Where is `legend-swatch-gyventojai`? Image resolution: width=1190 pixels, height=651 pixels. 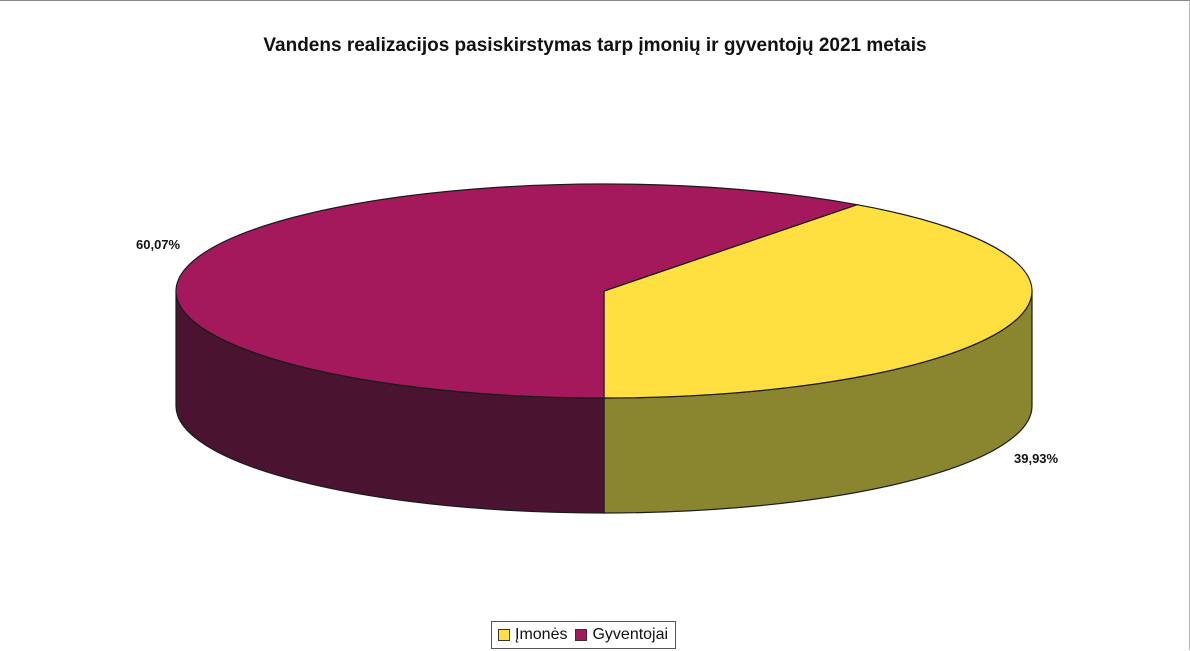 legend-swatch-gyventojai is located at coordinates (581, 635).